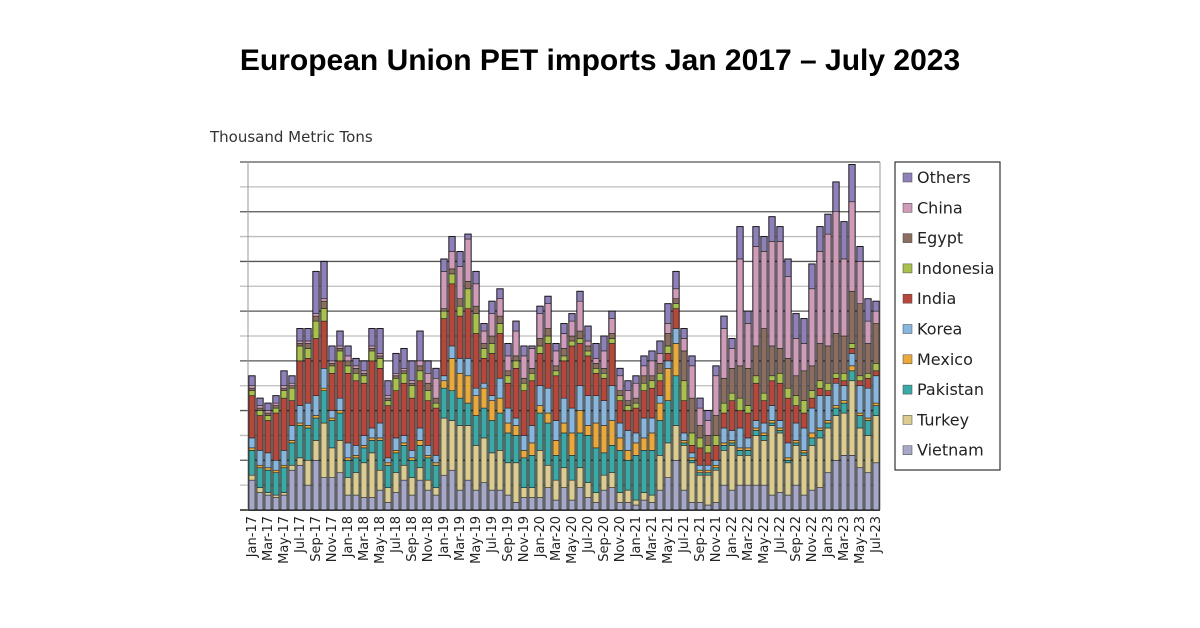 The width and height of the screenshot is (1200, 628). Describe the element at coordinates (396, 535) in the screenshot. I see `x-tick-label: Jul-18` at that location.